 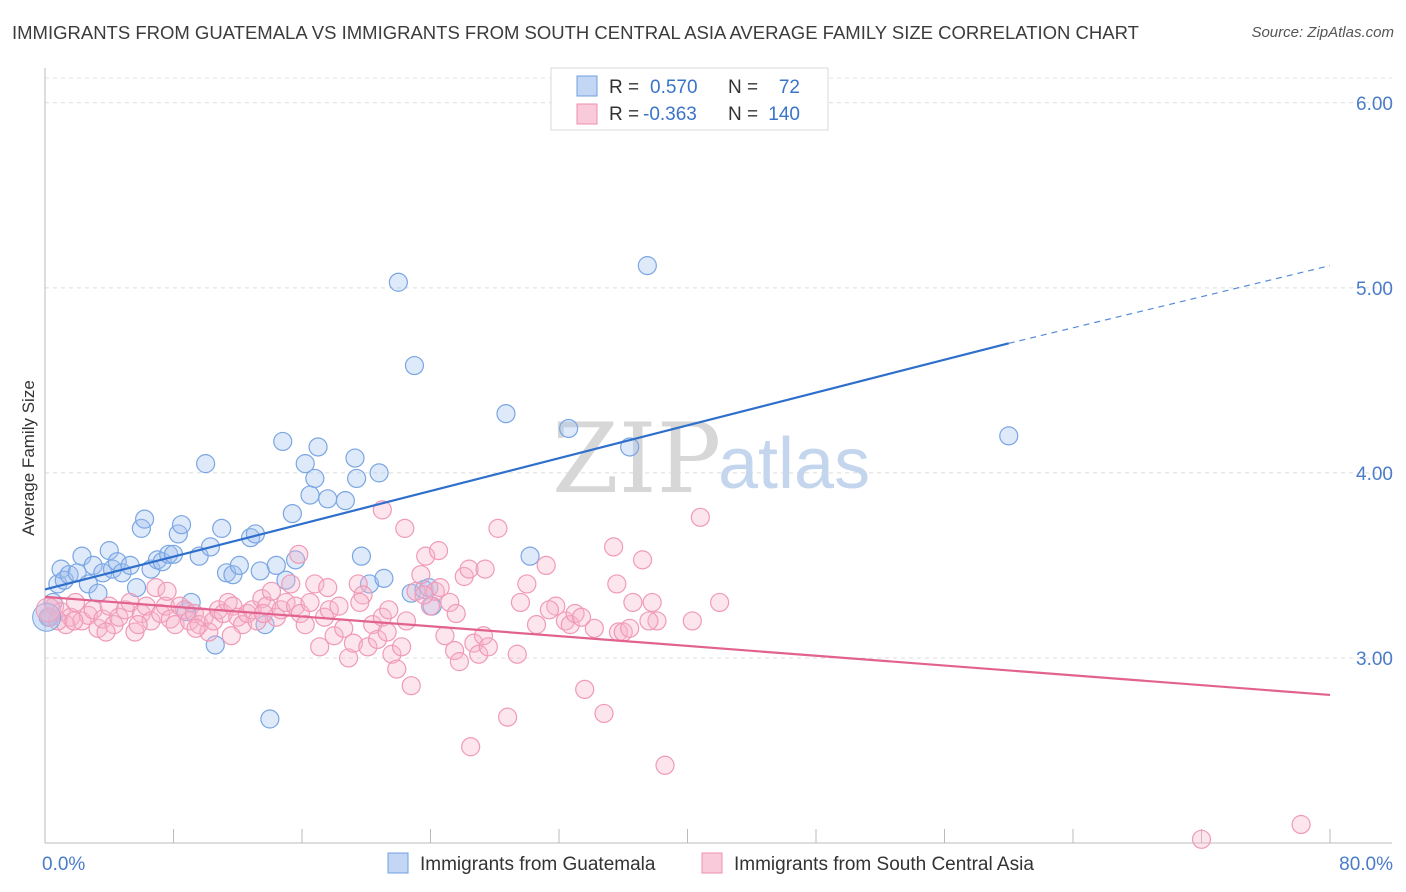 I want to click on x-tick-labels: 0.0% 80.0%, so click(x=717, y=864).